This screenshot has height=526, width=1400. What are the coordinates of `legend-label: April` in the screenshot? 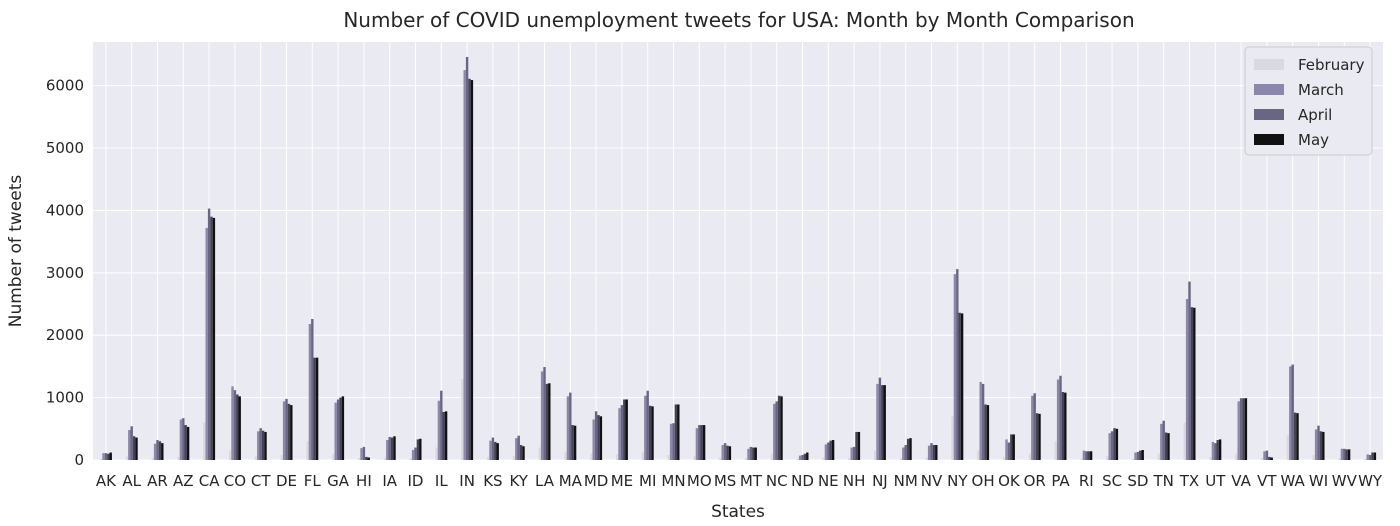 It's located at (1315, 115).